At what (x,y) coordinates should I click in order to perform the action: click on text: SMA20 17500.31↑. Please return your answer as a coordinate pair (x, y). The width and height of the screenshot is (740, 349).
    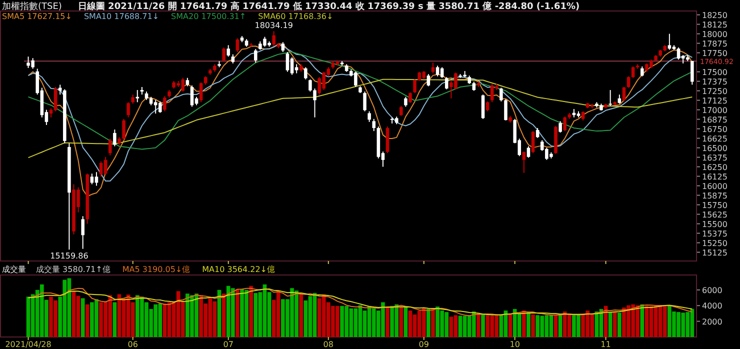
    Looking at the image, I should click on (208, 16).